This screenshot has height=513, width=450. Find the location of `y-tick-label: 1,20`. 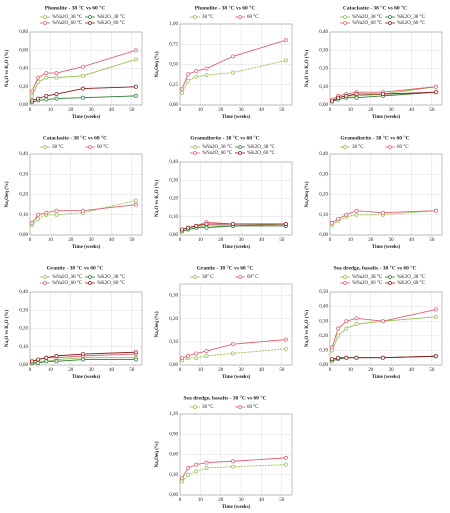

y-tick-label: 1,20 is located at coordinates (173, 414).